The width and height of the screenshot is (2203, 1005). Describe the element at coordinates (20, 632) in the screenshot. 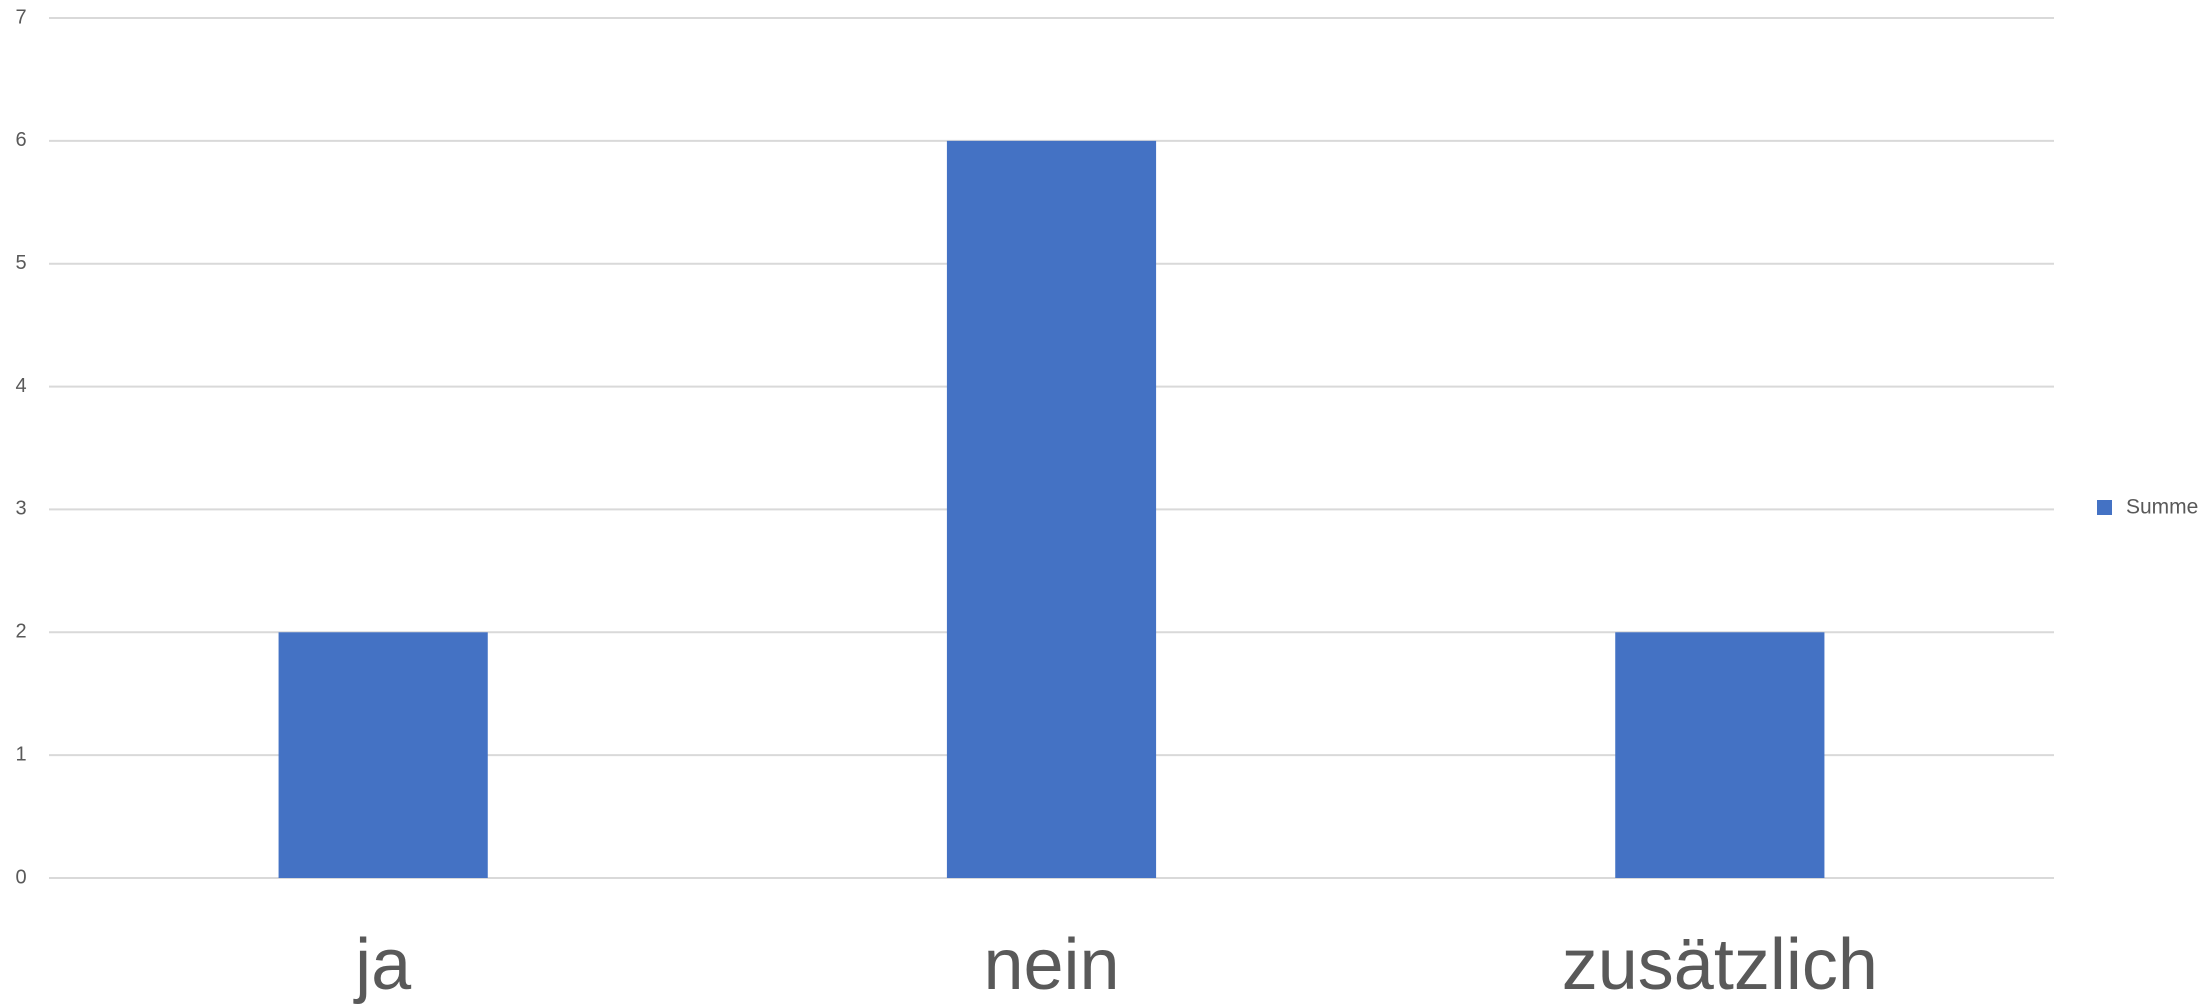

I see `y-tick-label: 2` at that location.